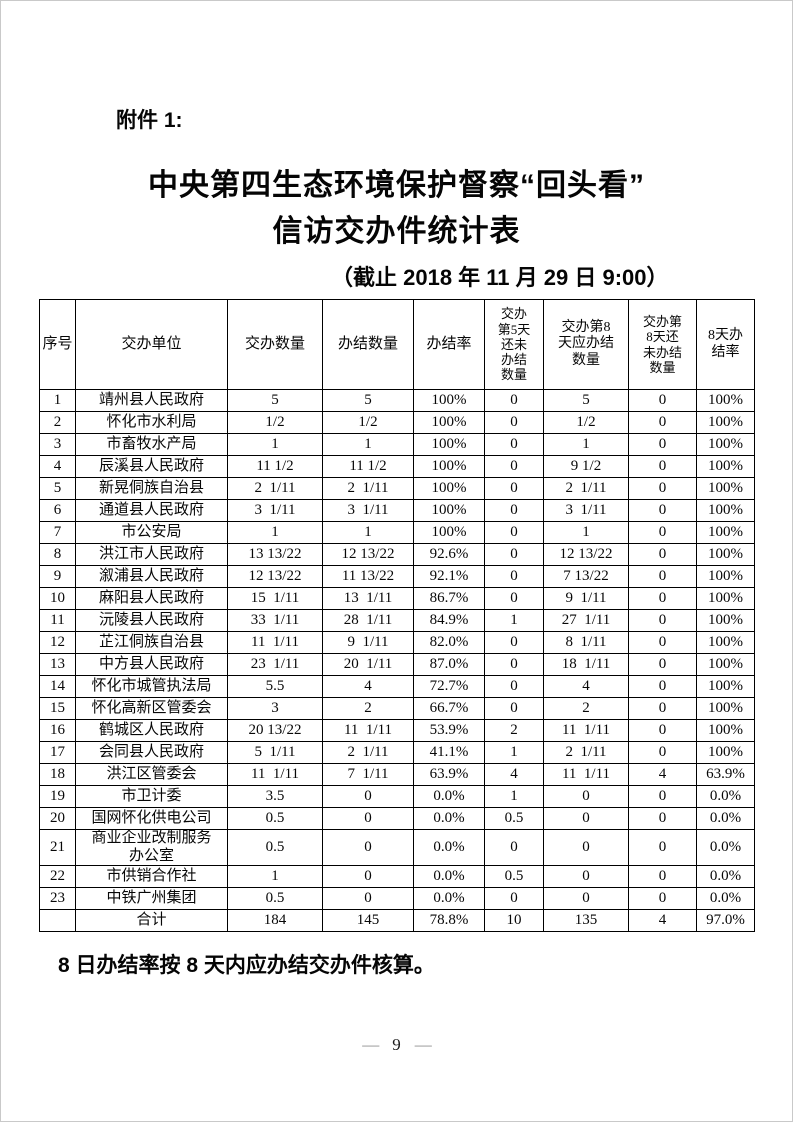  Describe the element at coordinates (397, 899) in the screenshot. I see `table-row: 23 中铁广州集团 0.5 0 0.0% 0 0 0 0.0%` at that location.